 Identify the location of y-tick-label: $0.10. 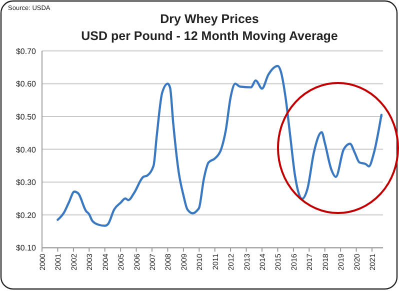
(26, 248).